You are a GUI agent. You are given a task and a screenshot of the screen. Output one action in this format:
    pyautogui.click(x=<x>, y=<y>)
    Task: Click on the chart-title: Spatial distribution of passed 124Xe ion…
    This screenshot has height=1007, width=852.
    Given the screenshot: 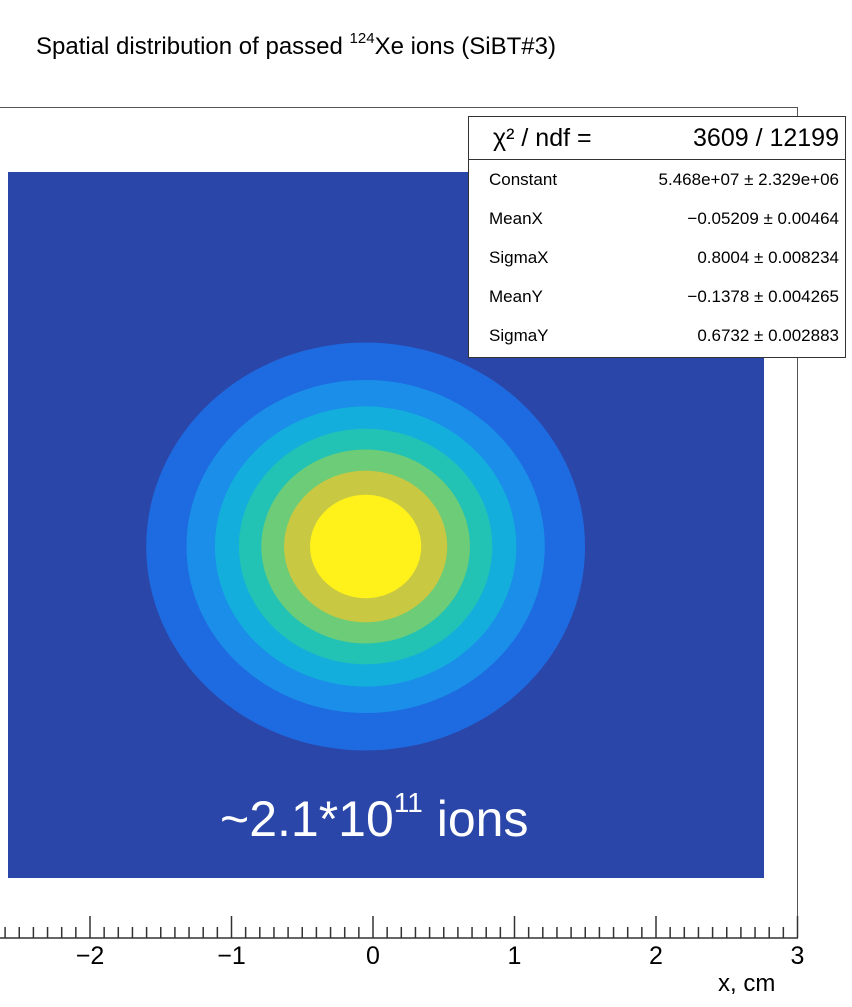 What is the action you would take?
    pyautogui.click(x=296, y=45)
    